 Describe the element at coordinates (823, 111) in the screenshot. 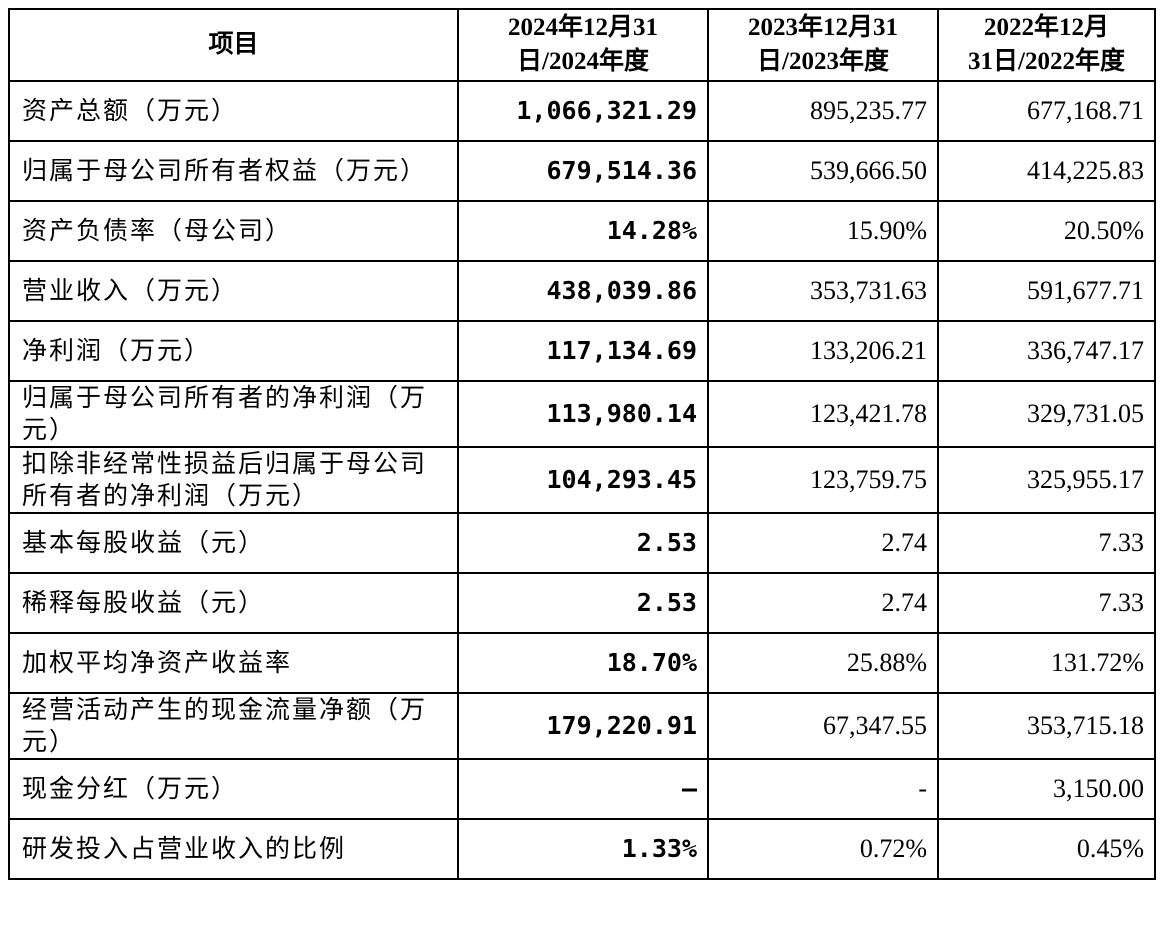

I see `value-cell: 895,235.77` at that location.